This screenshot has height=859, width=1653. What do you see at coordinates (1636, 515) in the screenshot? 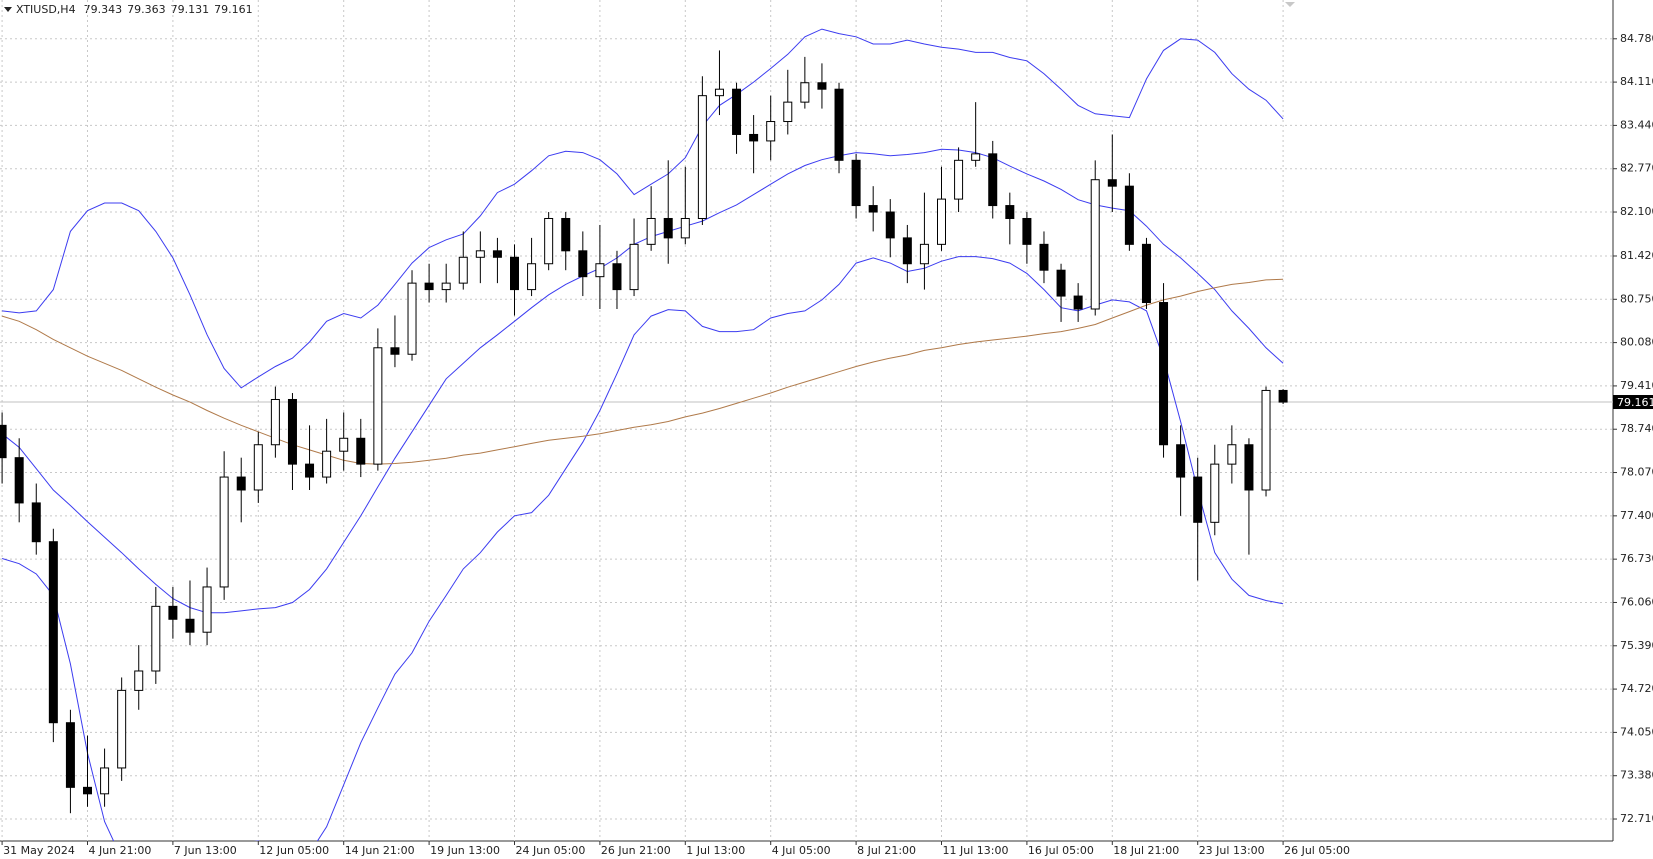
I see `y-tick-label: 77.400` at bounding box center [1636, 515].